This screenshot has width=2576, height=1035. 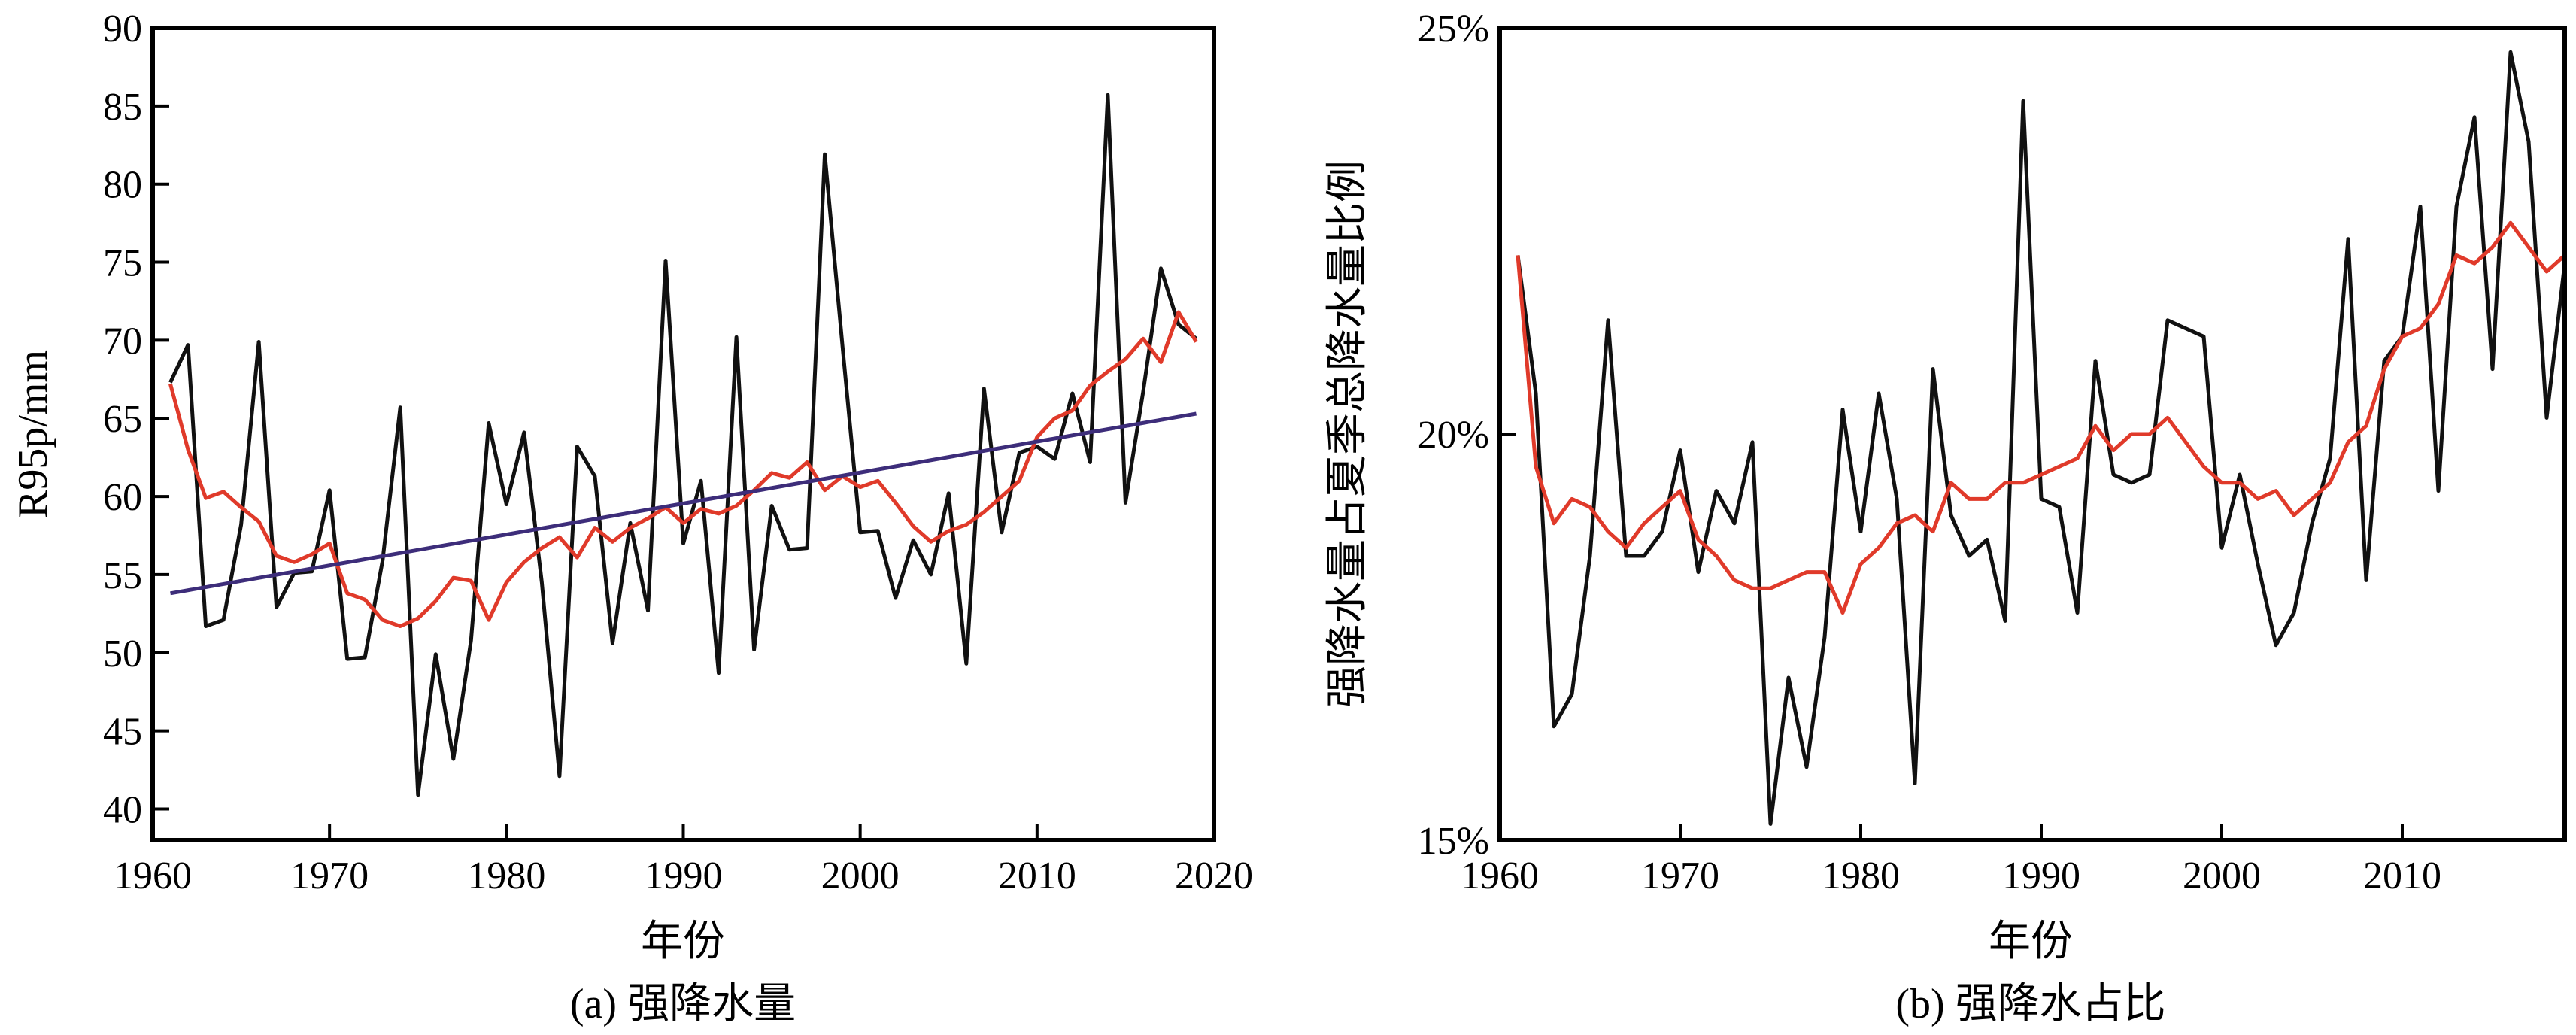 I want to click on panel-a-ytick-label: 55, so click(x=122, y=575).